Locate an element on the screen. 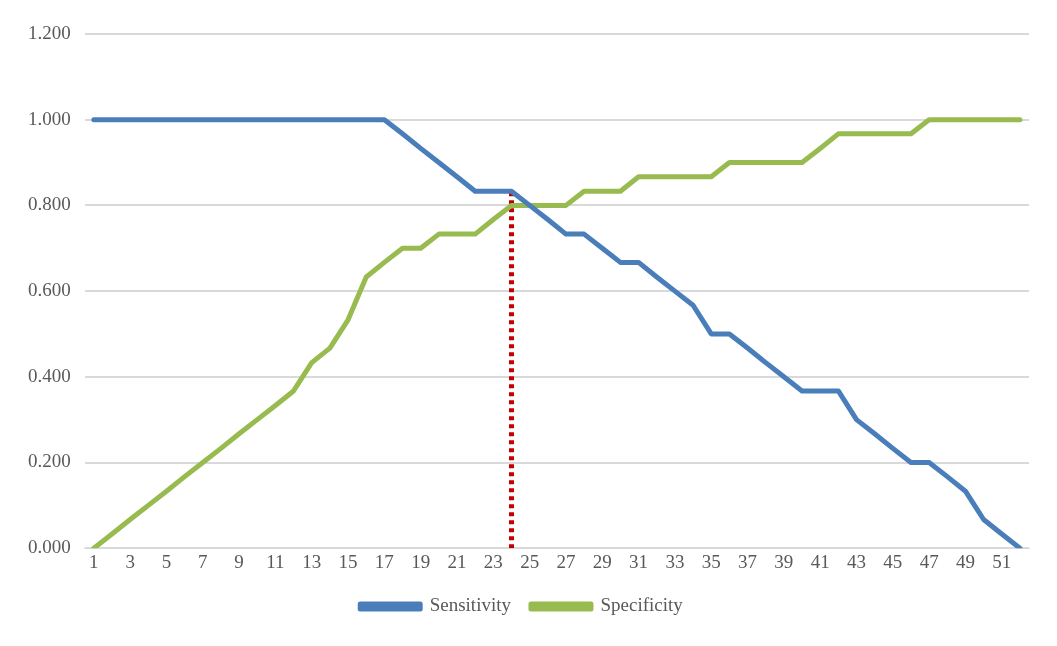 The width and height of the screenshot is (1057, 646). x-tick-label: 25 is located at coordinates (530, 561).